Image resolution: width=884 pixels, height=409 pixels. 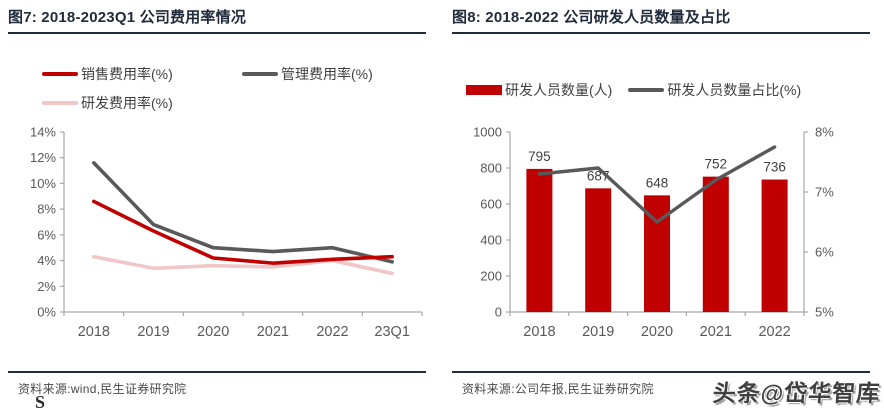 I want to click on right-y-tick-label: 6%, so click(x=824, y=252).